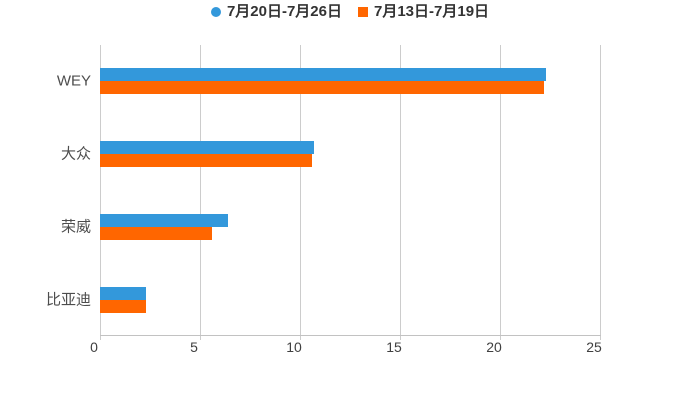 This screenshot has height=400, width=700. Describe the element at coordinates (400, 190) in the screenshot. I see `gridline-x15` at that location.